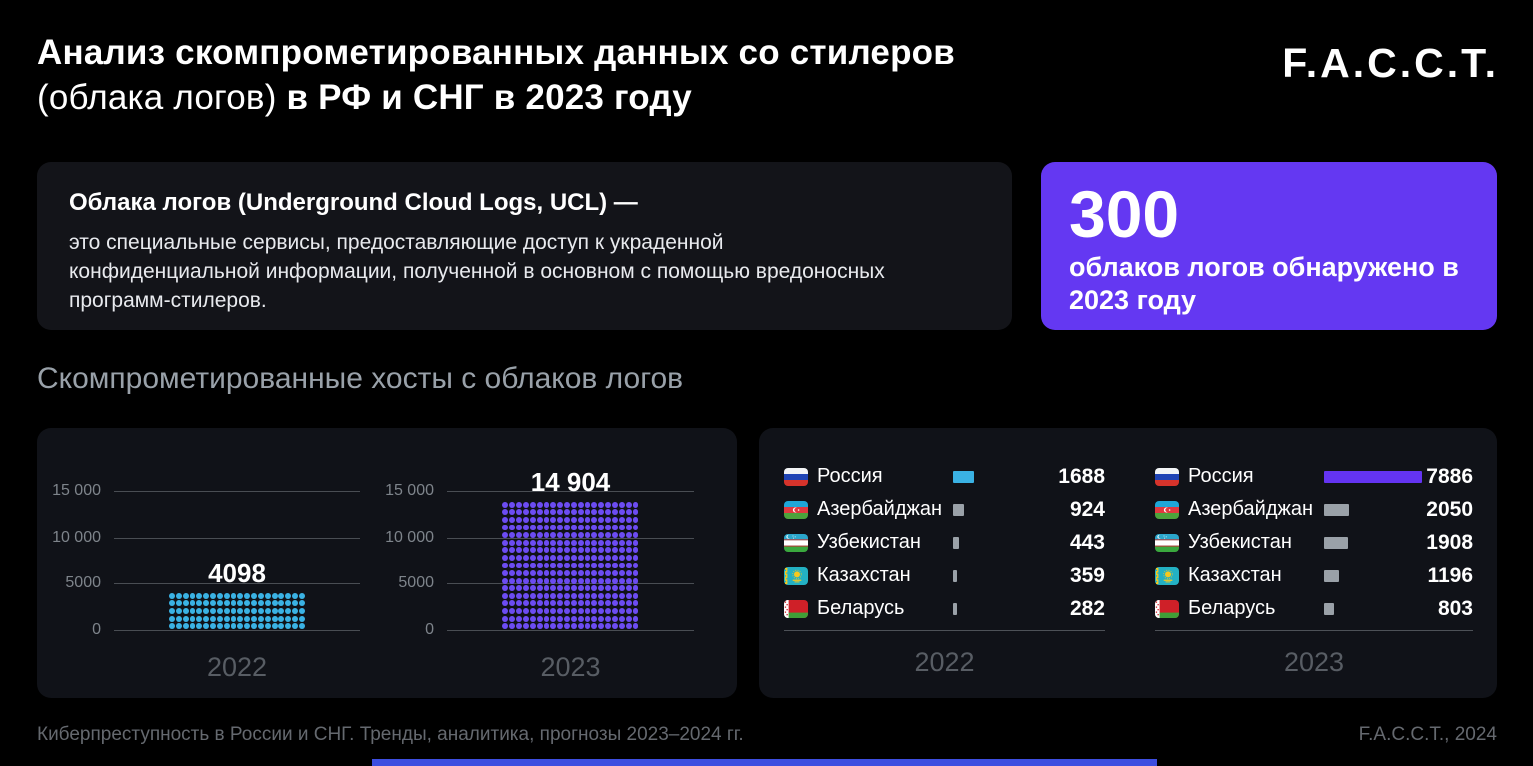 Image resolution: width=1533 pixels, height=766 pixels. Describe the element at coordinates (1029, 609) in the screenshot. I see `bar-track: 282` at that location.